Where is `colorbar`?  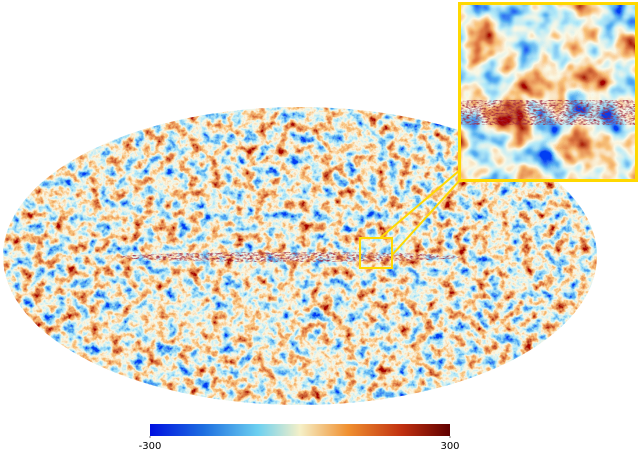
colorbar is located at coordinates (300, 430).